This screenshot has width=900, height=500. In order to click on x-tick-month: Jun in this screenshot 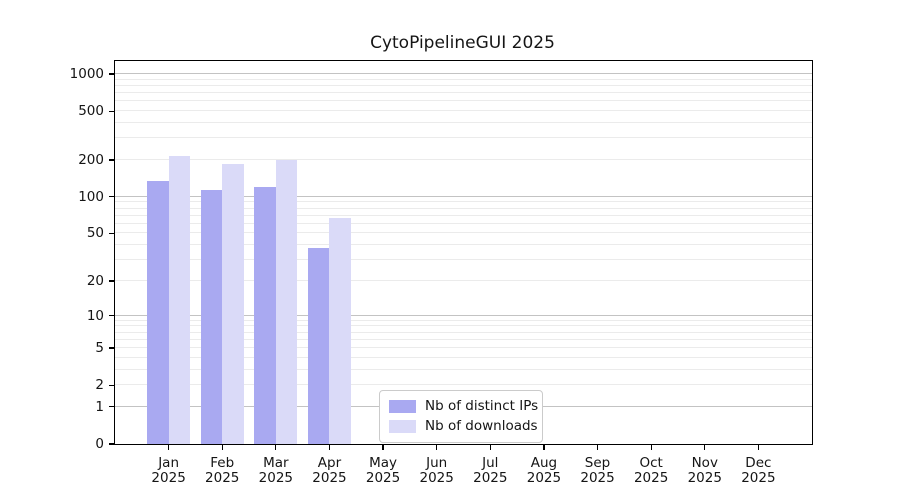, I will do `click(437, 463)`.